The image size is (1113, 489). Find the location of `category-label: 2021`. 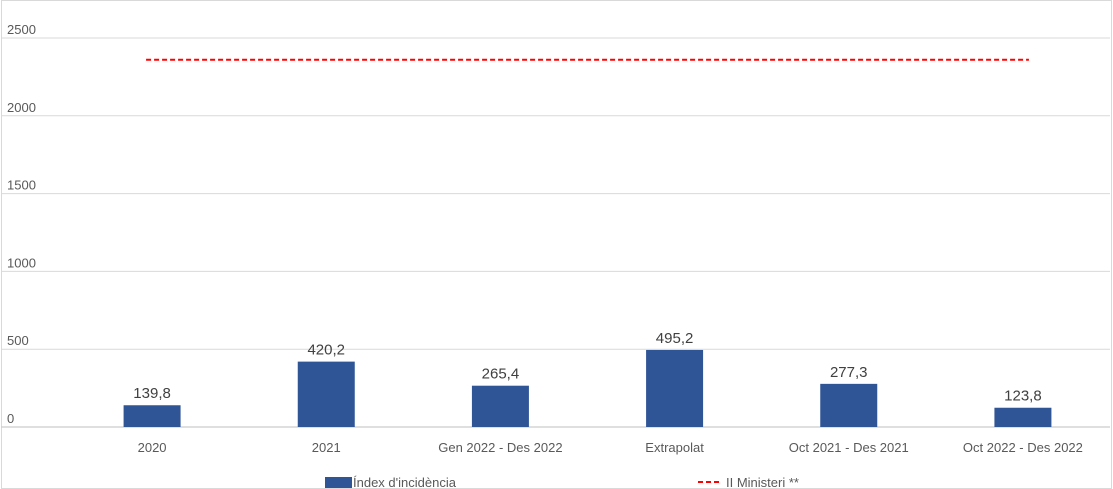

category-label: 2021 is located at coordinates (326, 447).